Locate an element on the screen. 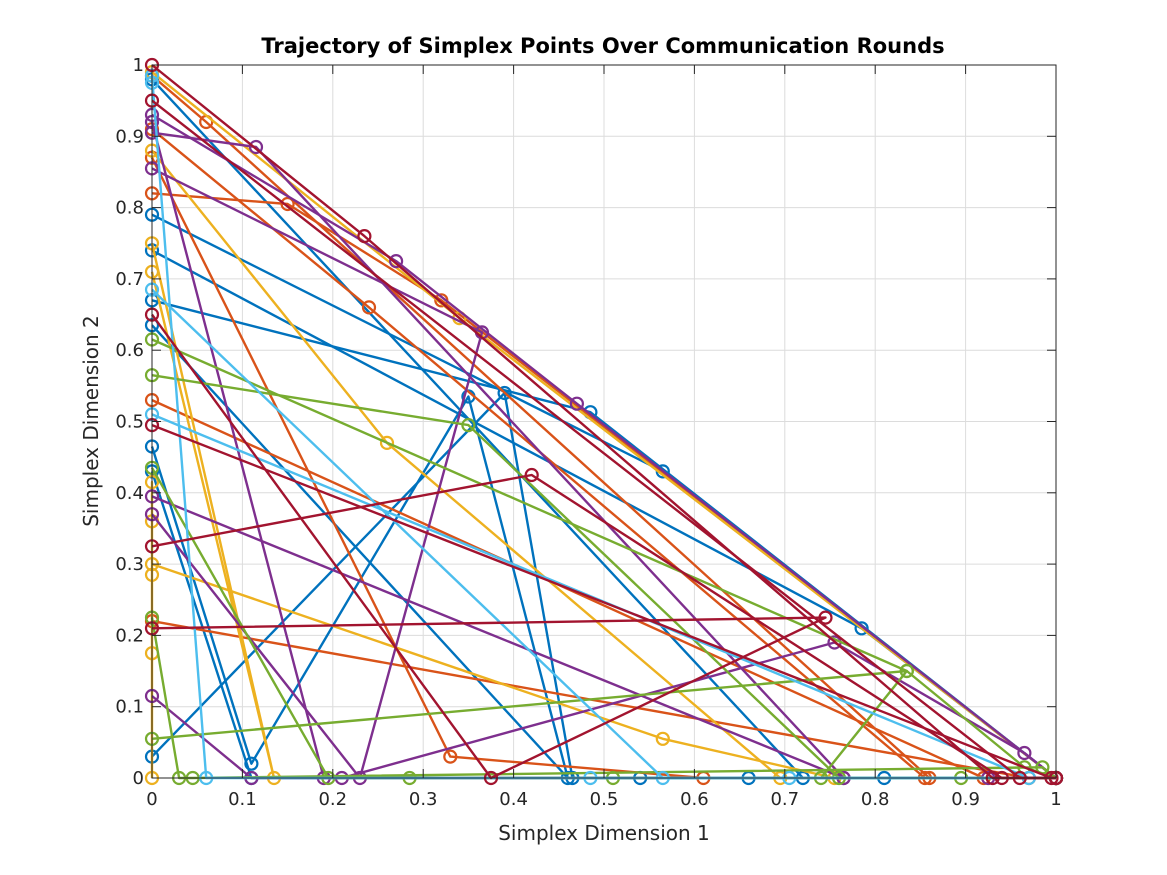  y-tick-label: 0.6 is located at coordinates (129, 350).